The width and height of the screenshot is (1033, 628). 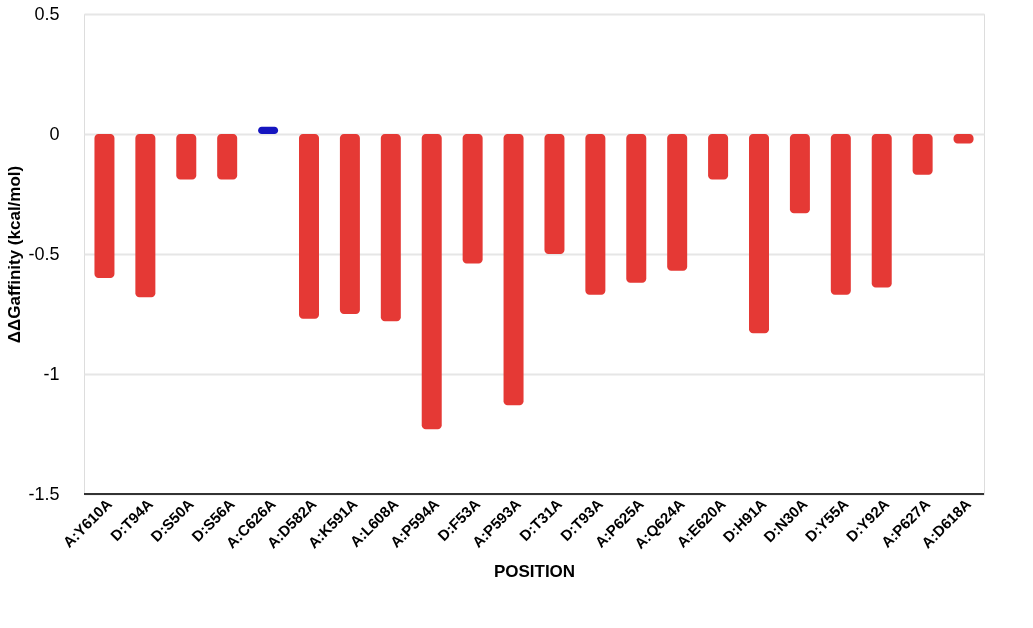 I want to click on y-tick-label: -0.5, so click(x=44, y=253).